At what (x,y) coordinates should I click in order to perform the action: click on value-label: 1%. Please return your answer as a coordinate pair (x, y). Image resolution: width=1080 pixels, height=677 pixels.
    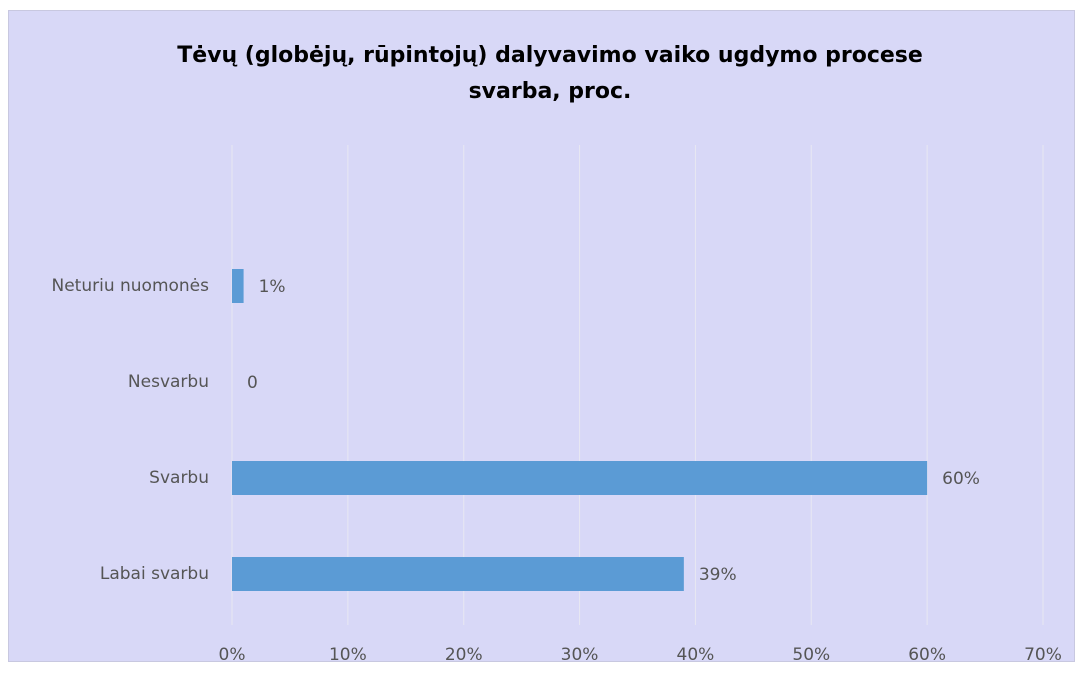
    Looking at the image, I should click on (272, 287).